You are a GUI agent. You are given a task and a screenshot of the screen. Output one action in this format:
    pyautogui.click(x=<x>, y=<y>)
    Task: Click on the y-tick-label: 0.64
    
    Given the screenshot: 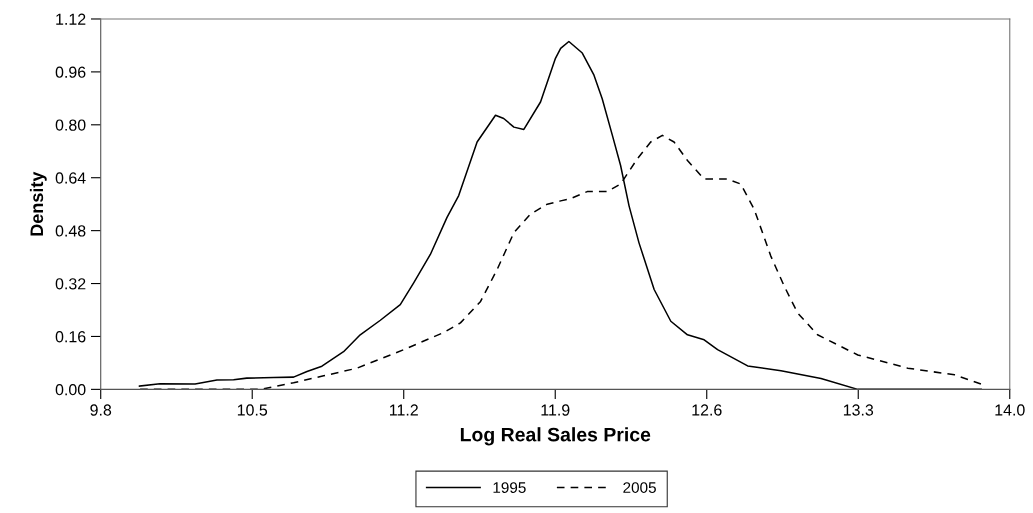 What is the action you would take?
    pyautogui.click(x=70, y=178)
    